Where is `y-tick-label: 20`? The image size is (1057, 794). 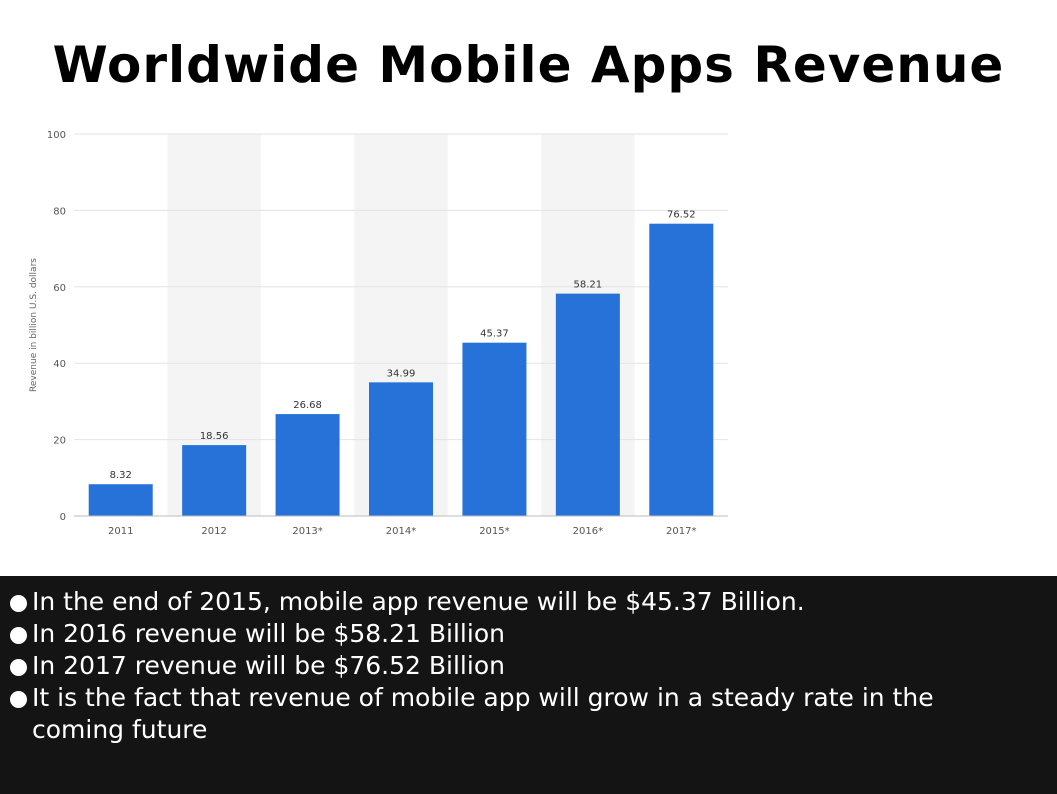
y-tick-label: 20 is located at coordinates (59, 441).